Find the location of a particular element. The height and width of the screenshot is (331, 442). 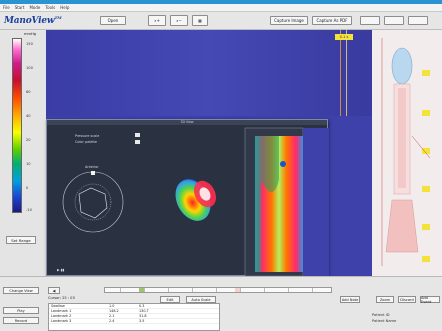

table-row: Swallow 1.0 0.3 is located at coordinates (134, 306).